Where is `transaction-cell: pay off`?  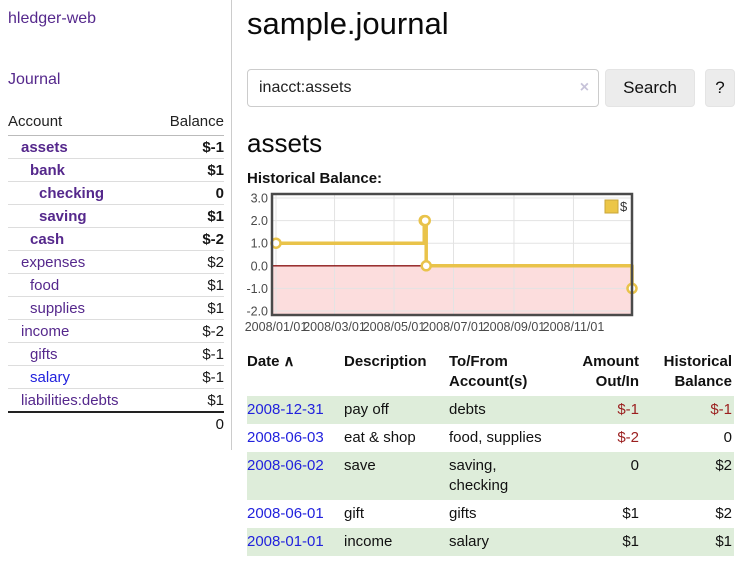 transaction-cell: pay off is located at coordinates (366, 409).